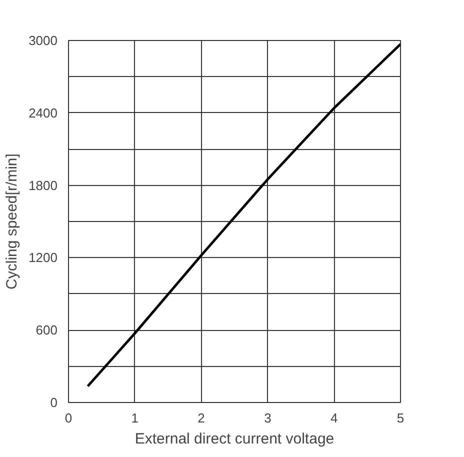  I want to click on x-tick-label: 1, so click(135, 418).